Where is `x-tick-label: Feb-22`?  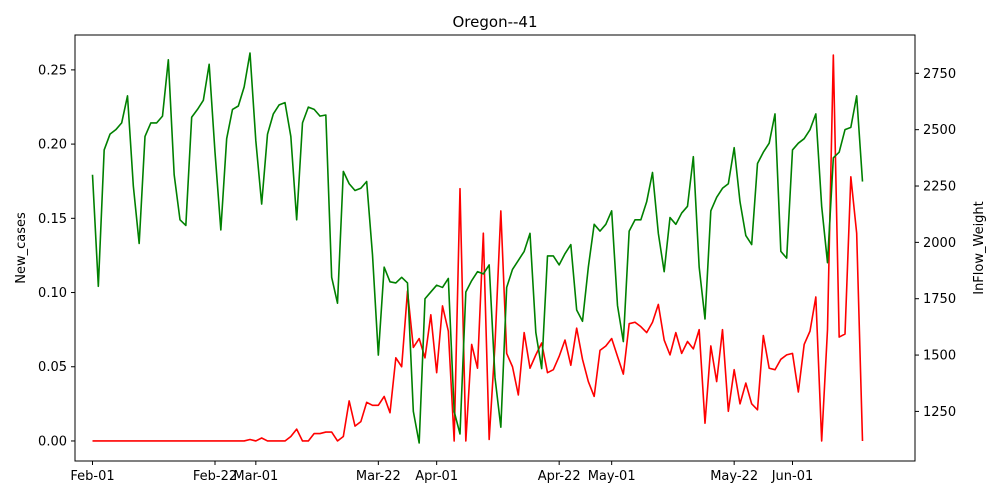 x-tick-label: Feb-22 is located at coordinates (215, 476).